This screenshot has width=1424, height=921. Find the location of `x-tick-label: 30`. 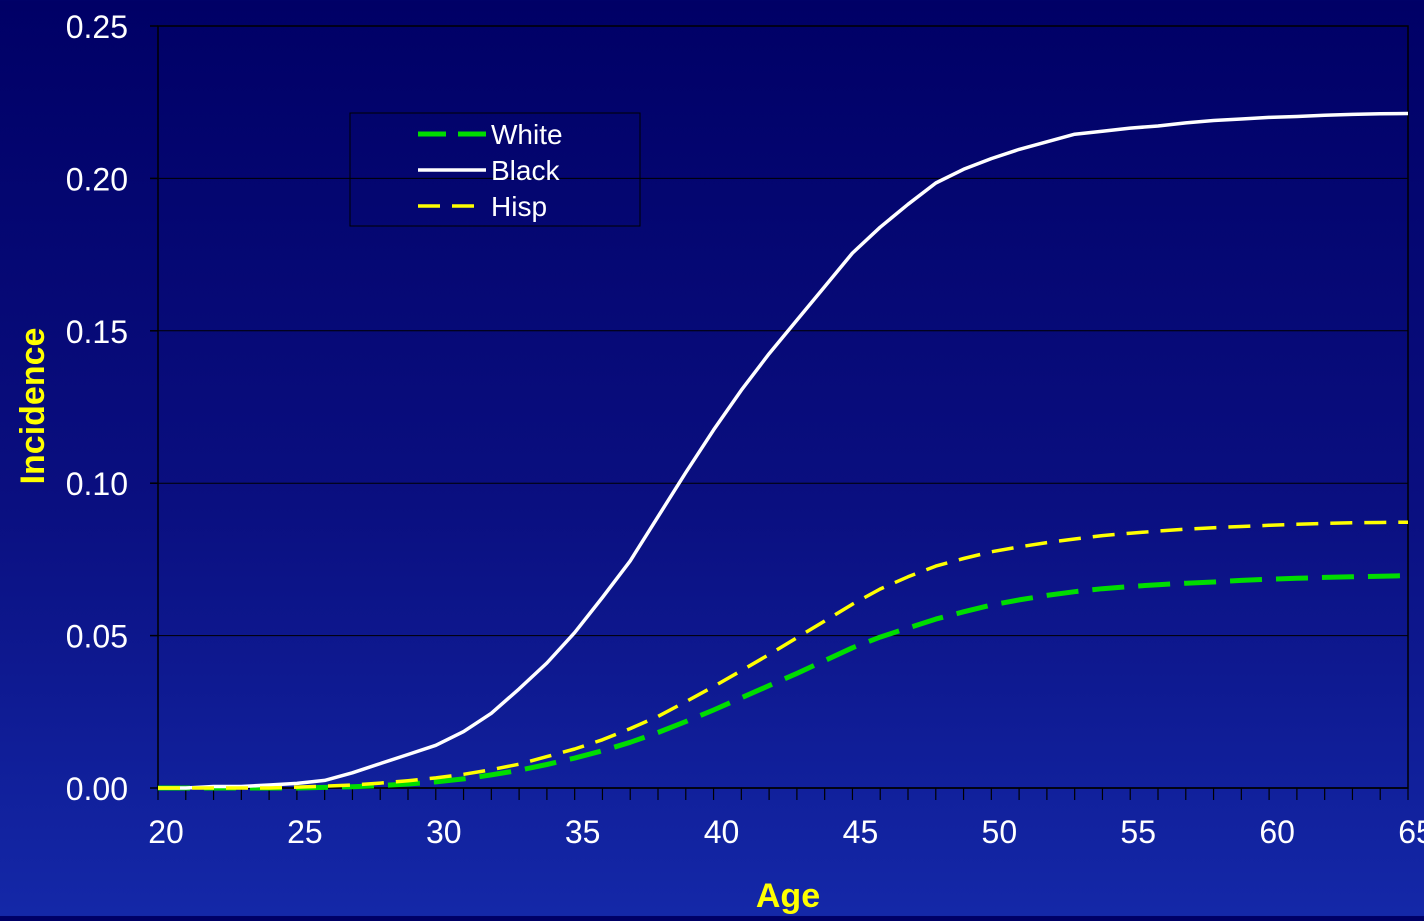

x-tick-label: 30 is located at coordinates (444, 832).